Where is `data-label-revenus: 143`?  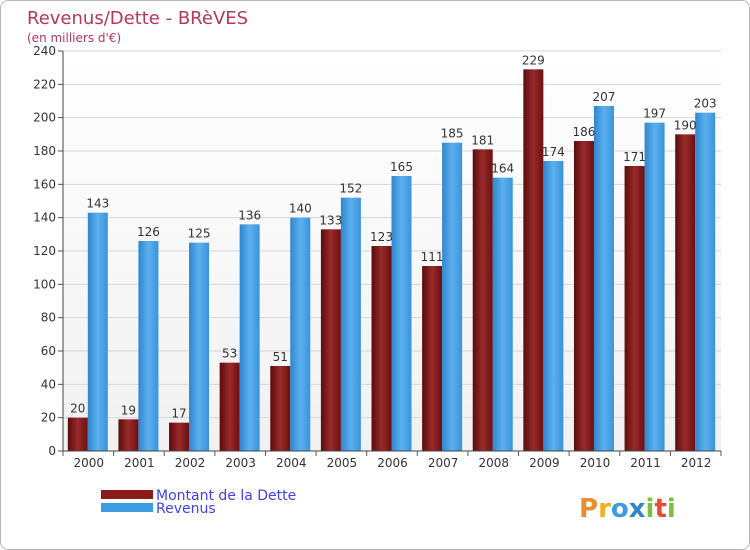
data-label-revenus: 143 is located at coordinates (97, 204).